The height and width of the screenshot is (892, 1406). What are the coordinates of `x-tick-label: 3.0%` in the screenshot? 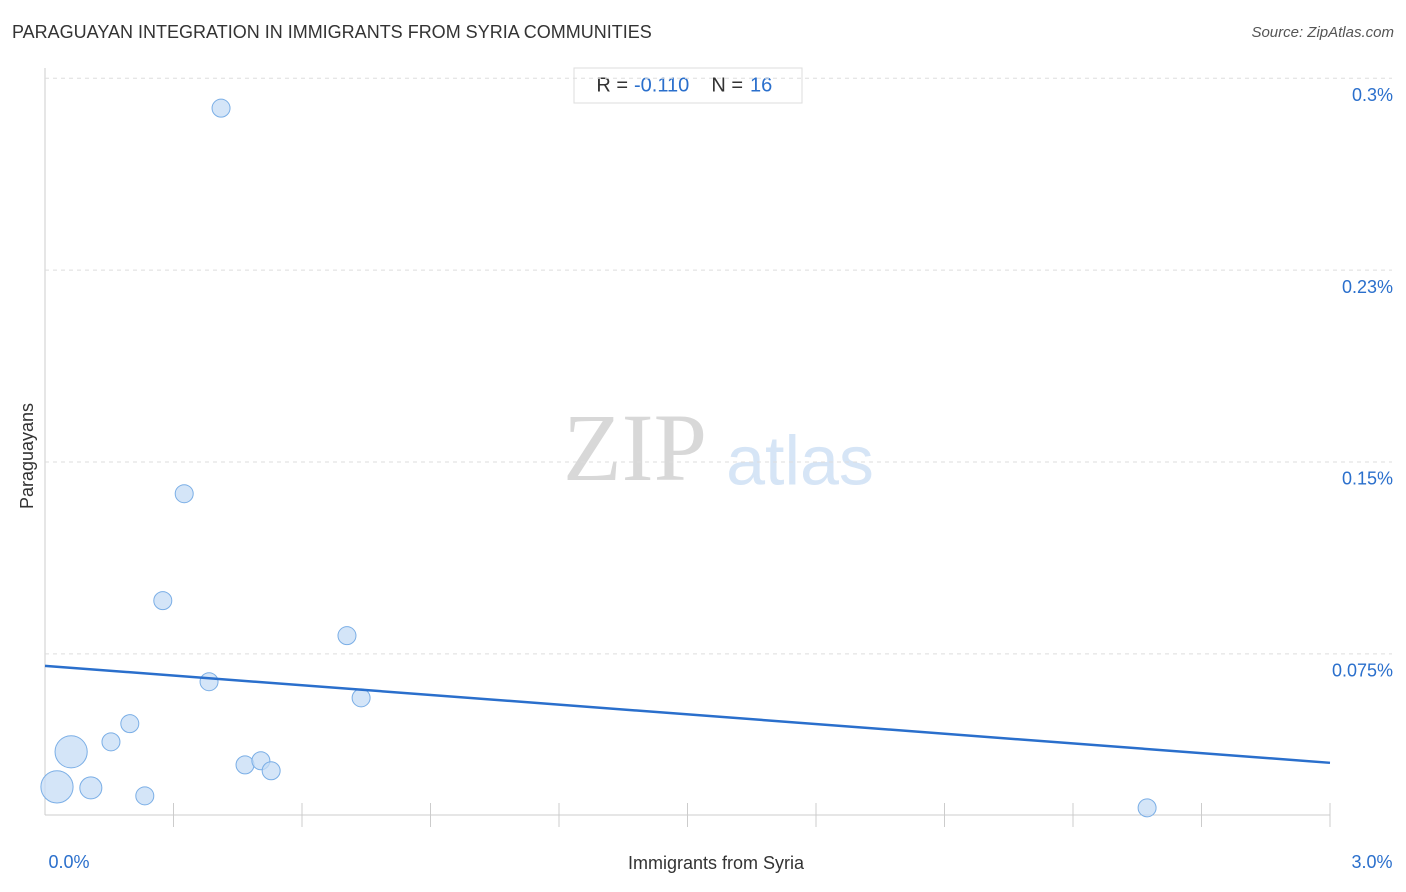 It's located at (1371, 862).